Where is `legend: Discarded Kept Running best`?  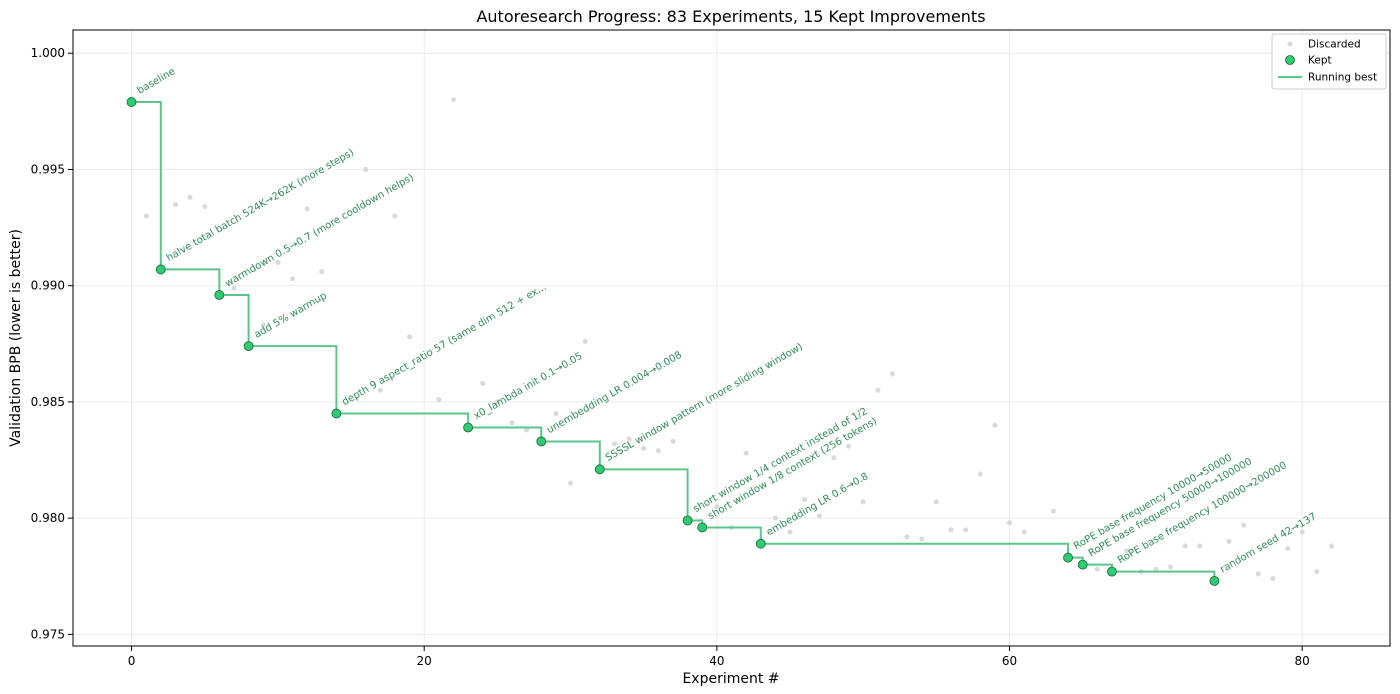 legend: Discarded Kept Running best is located at coordinates (1329, 61).